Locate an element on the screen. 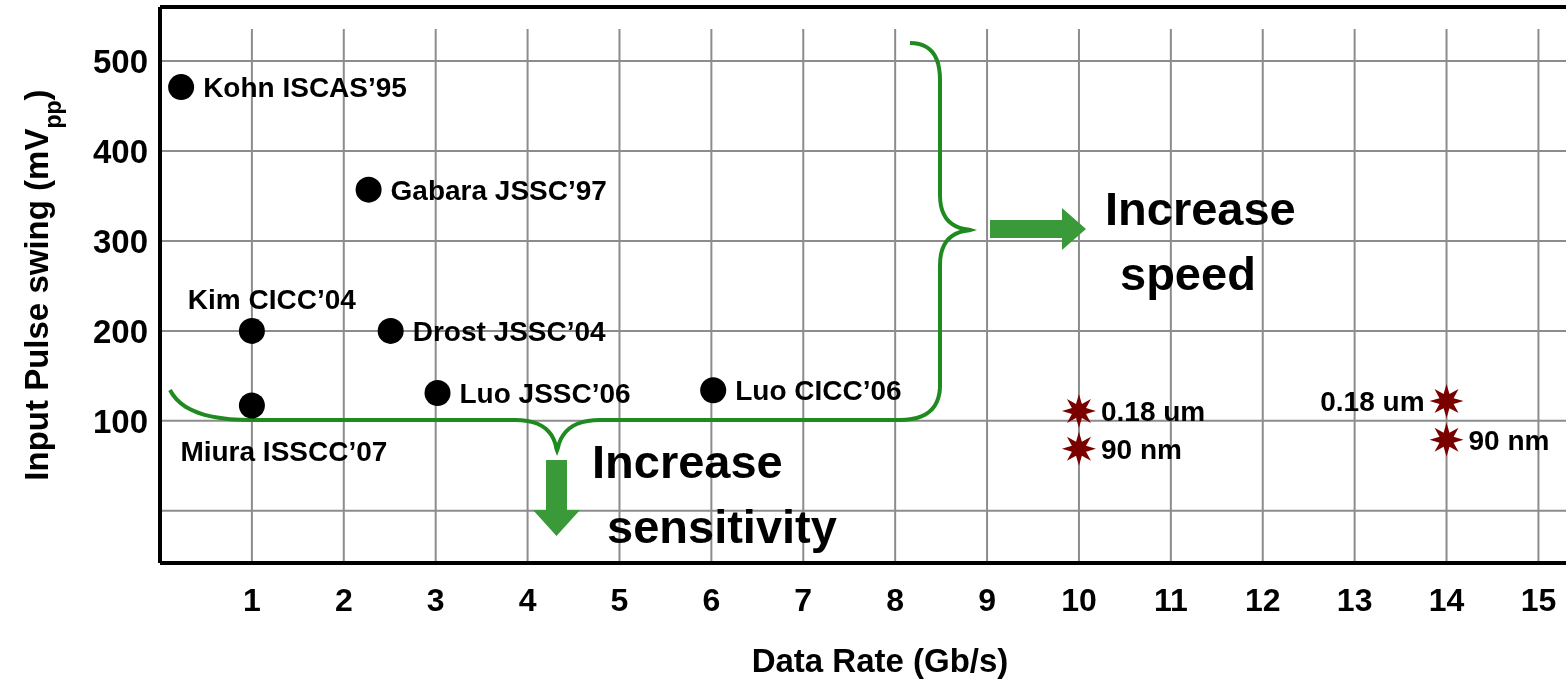  y-tick-label: 400 is located at coordinates (120, 151).